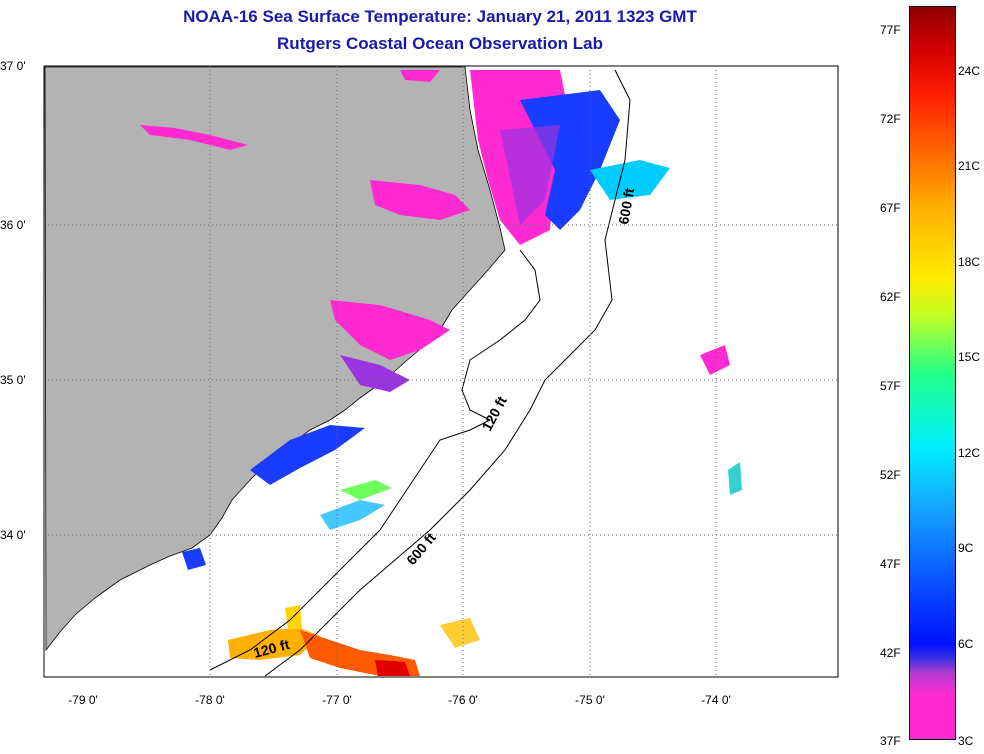 This screenshot has width=984, height=754. What do you see at coordinates (966, 644) in the screenshot?
I see `colorbar-c-label: 6C` at bounding box center [966, 644].